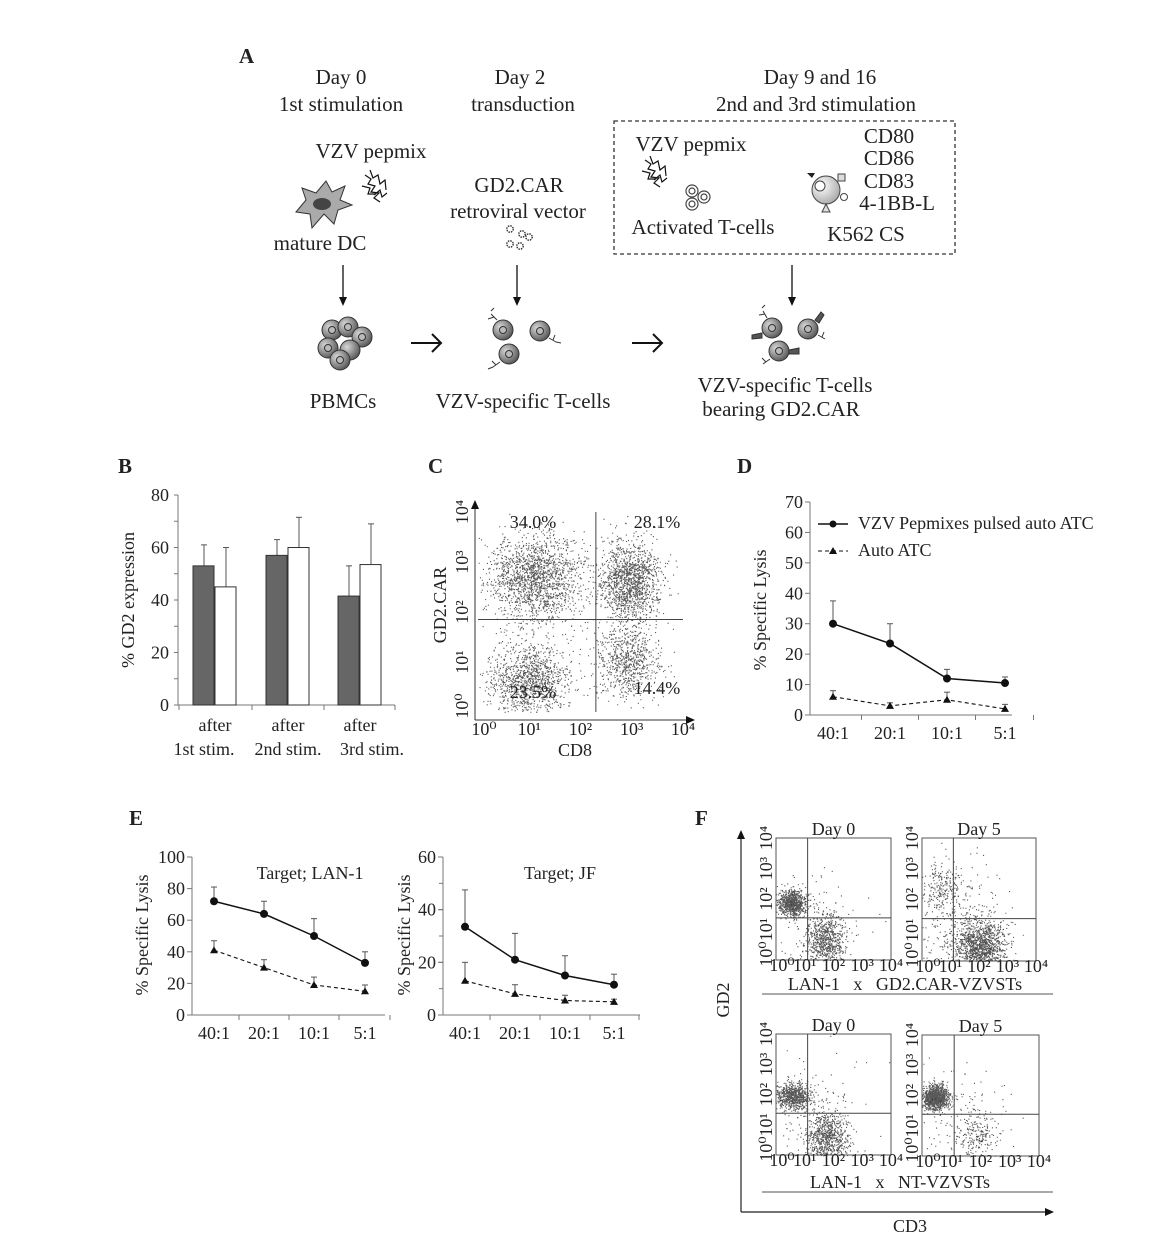 This screenshot has height=1256, width=1172. What do you see at coordinates (1004, 733) in the screenshot?
I see `category-label: 5:1` at bounding box center [1004, 733].